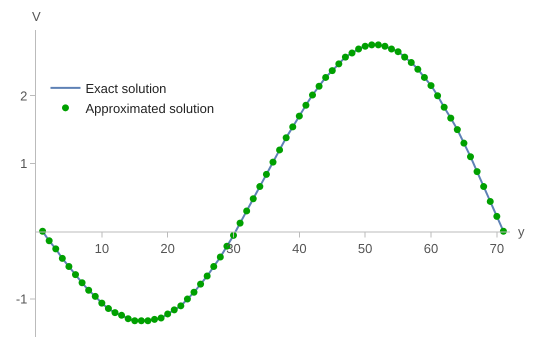 The height and width of the screenshot is (349, 550). What do you see at coordinates (497, 248) in the screenshot?
I see `x-tick-label: 70` at bounding box center [497, 248].